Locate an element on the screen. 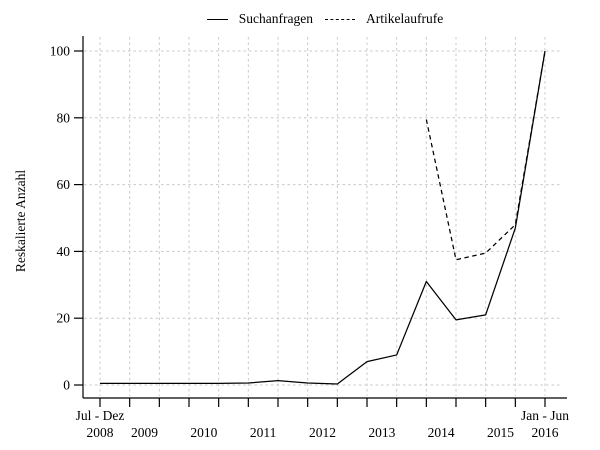 This screenshot has width=600, height=450. x-tick-label-halfyear: Jul - Dez is located at coordinates (100, 415).